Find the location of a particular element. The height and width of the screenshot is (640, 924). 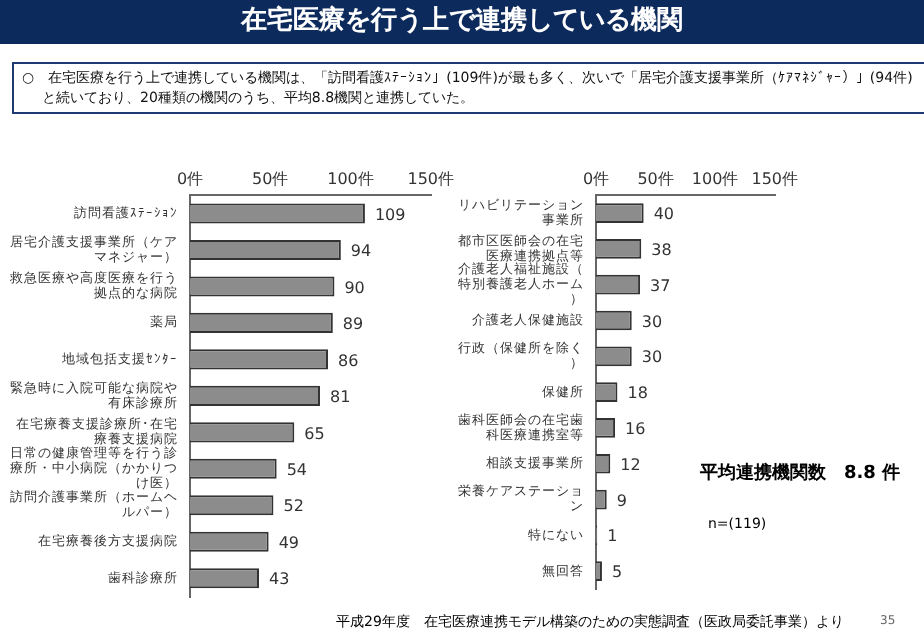

data-label: 86 is located at coordinates (348, 360).